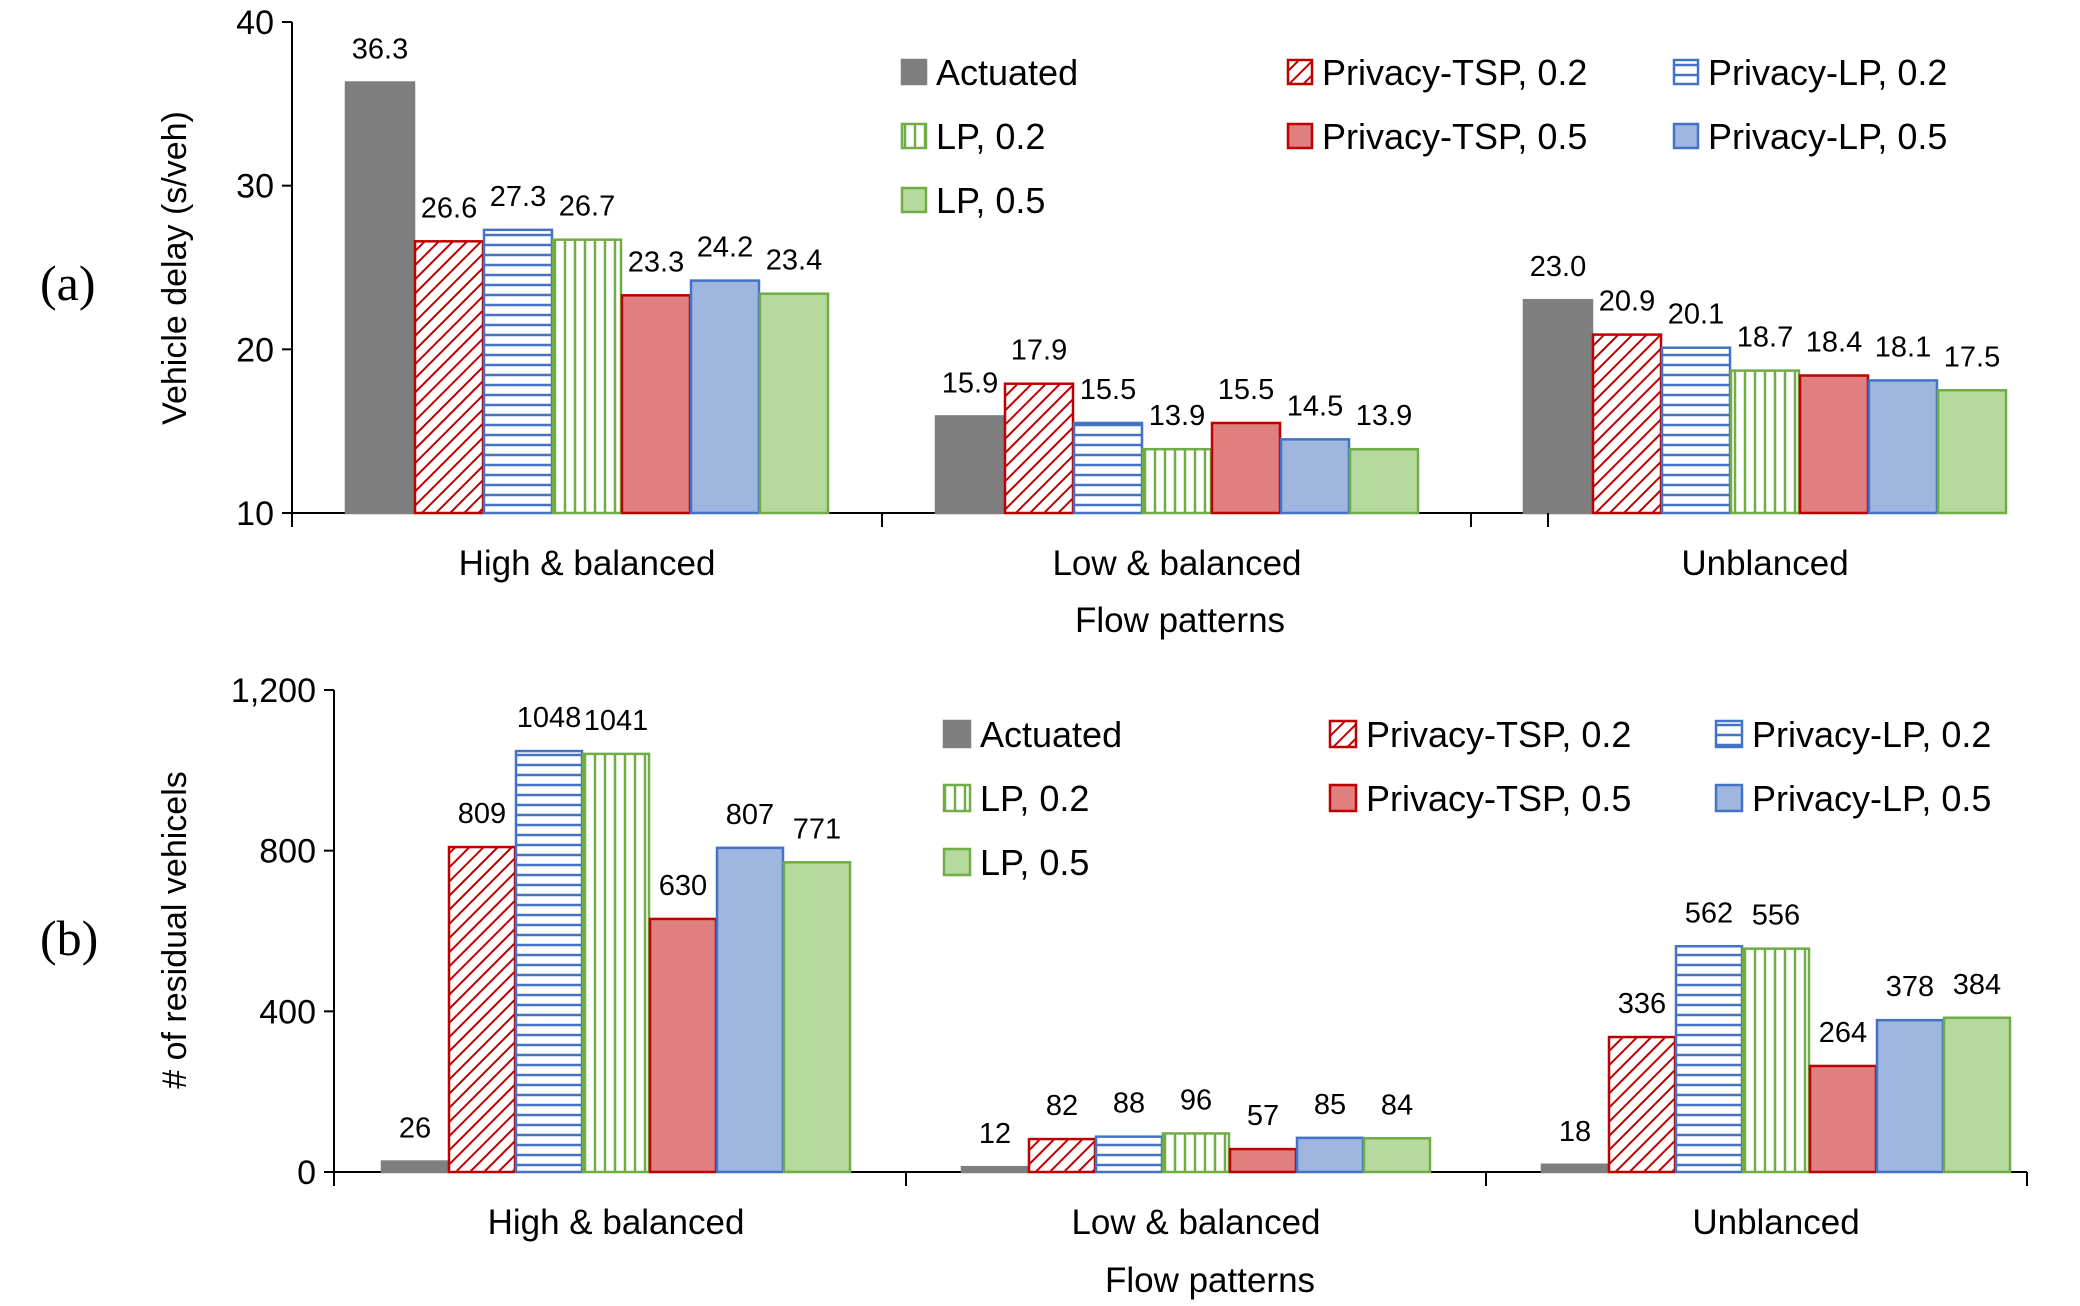 Image resolution: width=2080 pixels, height=1306 pixels. What do you see at coordinates (725, 248) in the screenshot?
I see `data-label: 24.2` at bounding box center [725, 248].